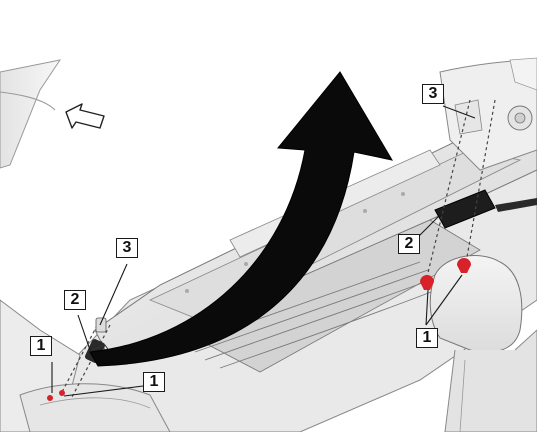 This screenshot has width=537, height=432. I want to click on callout-2-left: 2, so click(75, 300).